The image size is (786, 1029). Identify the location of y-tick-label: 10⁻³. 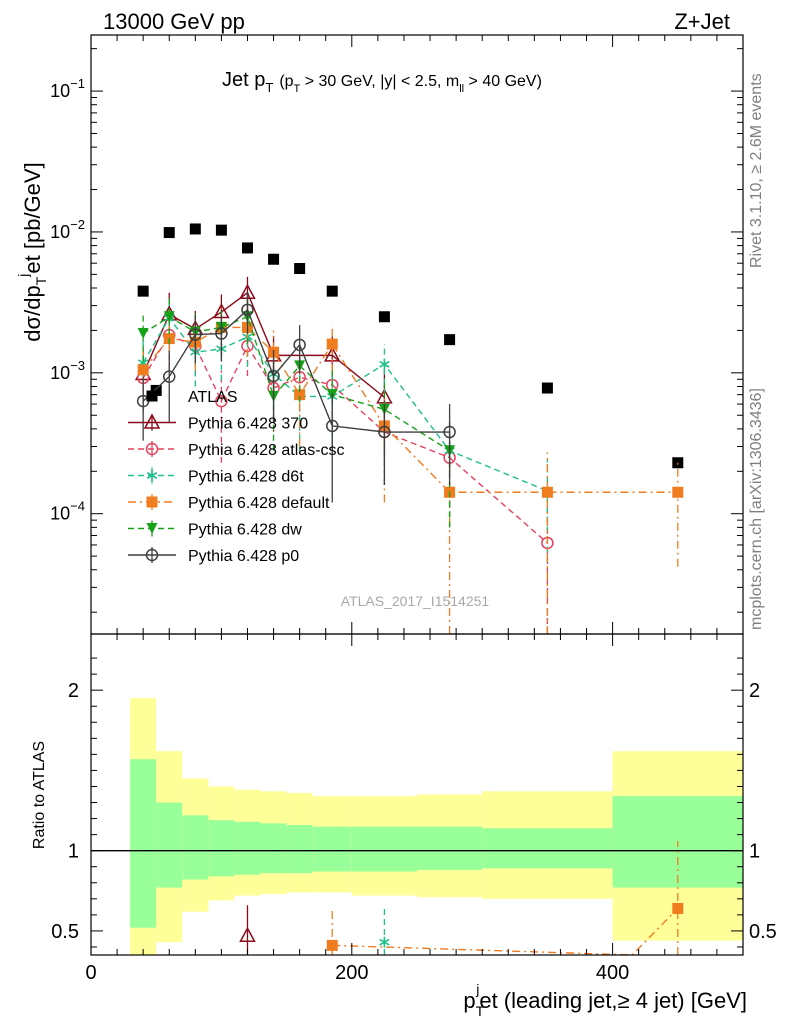
(67, 370).